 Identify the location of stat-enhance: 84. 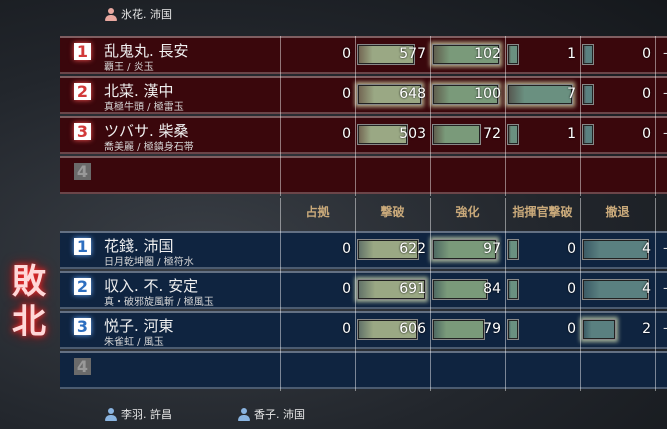
(467, 290).